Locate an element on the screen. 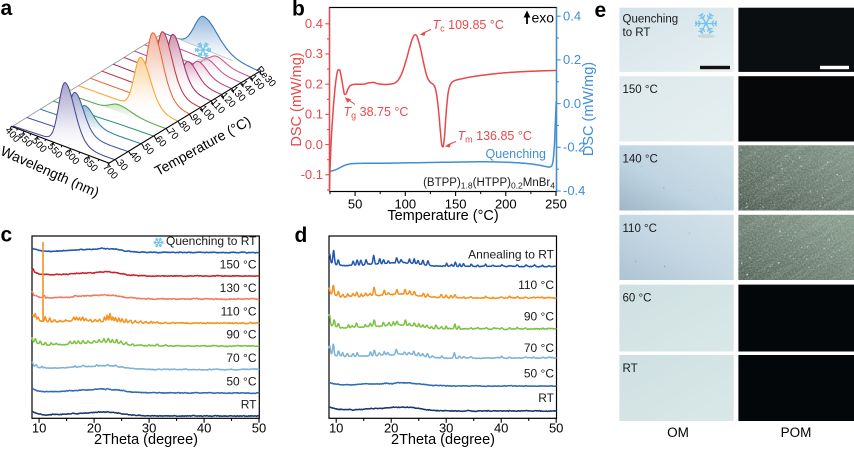 The height and width of the screenshot is (453, 854). svg-text: 130 °C is located at coordinates (238, 288).